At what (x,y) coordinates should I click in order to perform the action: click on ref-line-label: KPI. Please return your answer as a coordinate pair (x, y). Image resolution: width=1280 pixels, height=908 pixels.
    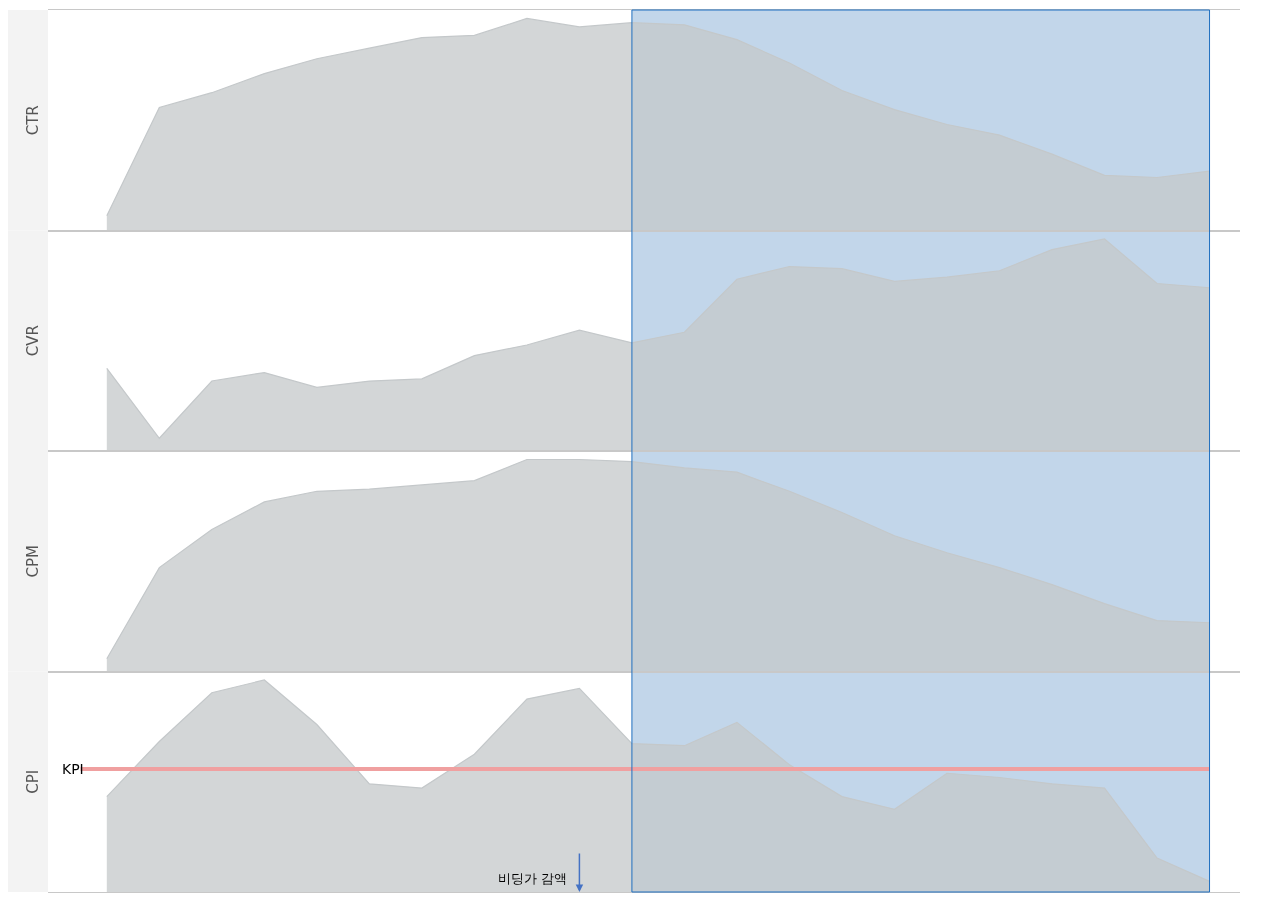
    Looking at the image, I should click on (73, 769).